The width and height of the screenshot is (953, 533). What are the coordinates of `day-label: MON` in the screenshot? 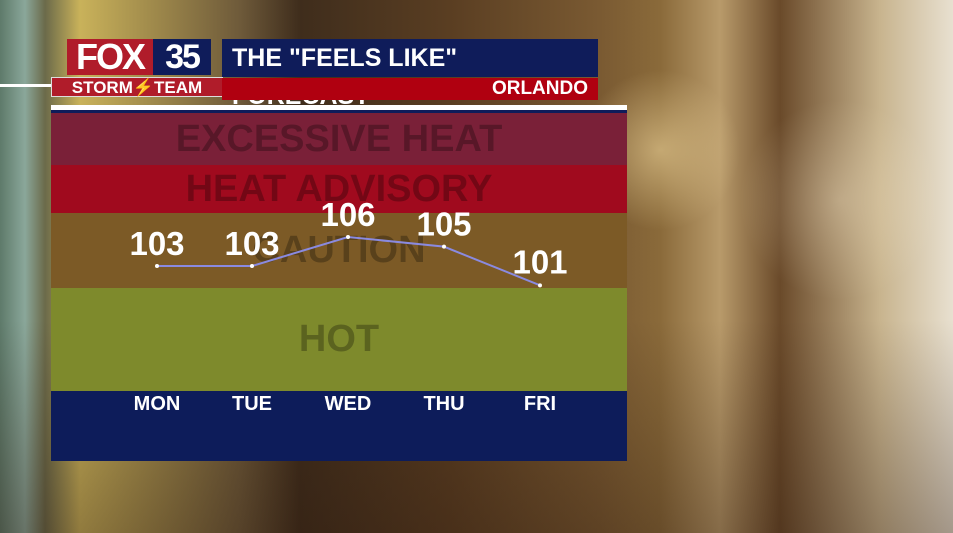 It's located at (157, 404).